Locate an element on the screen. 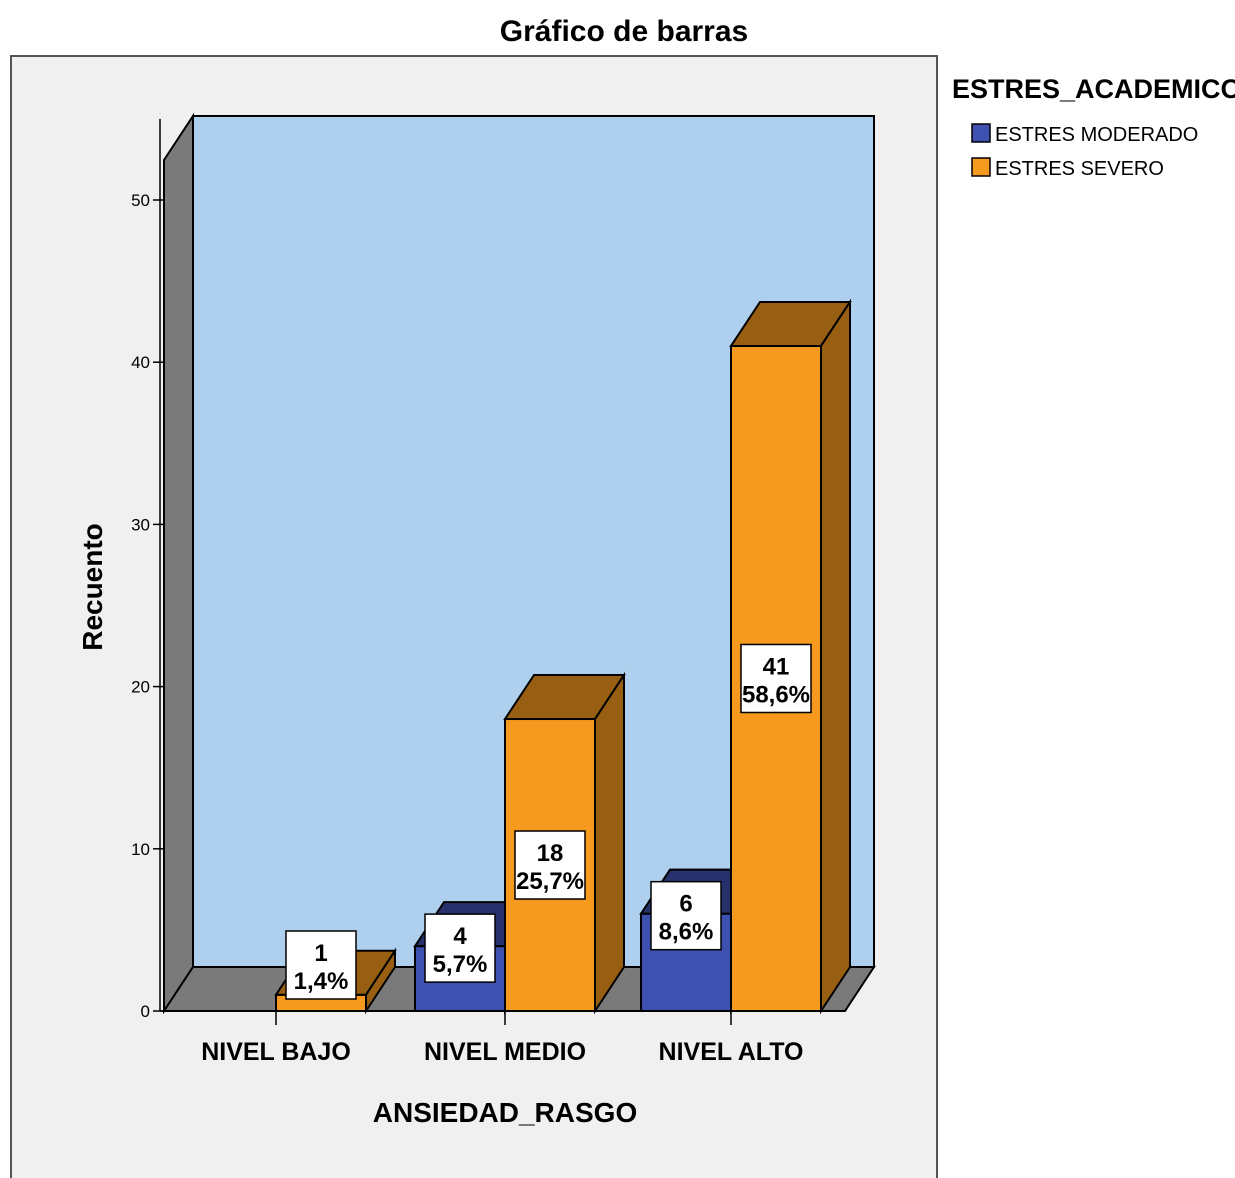 This screenshot has height=1178, width=1235. x-tick-label: NIVEL ALTO is located at coordinates (731, 1052).